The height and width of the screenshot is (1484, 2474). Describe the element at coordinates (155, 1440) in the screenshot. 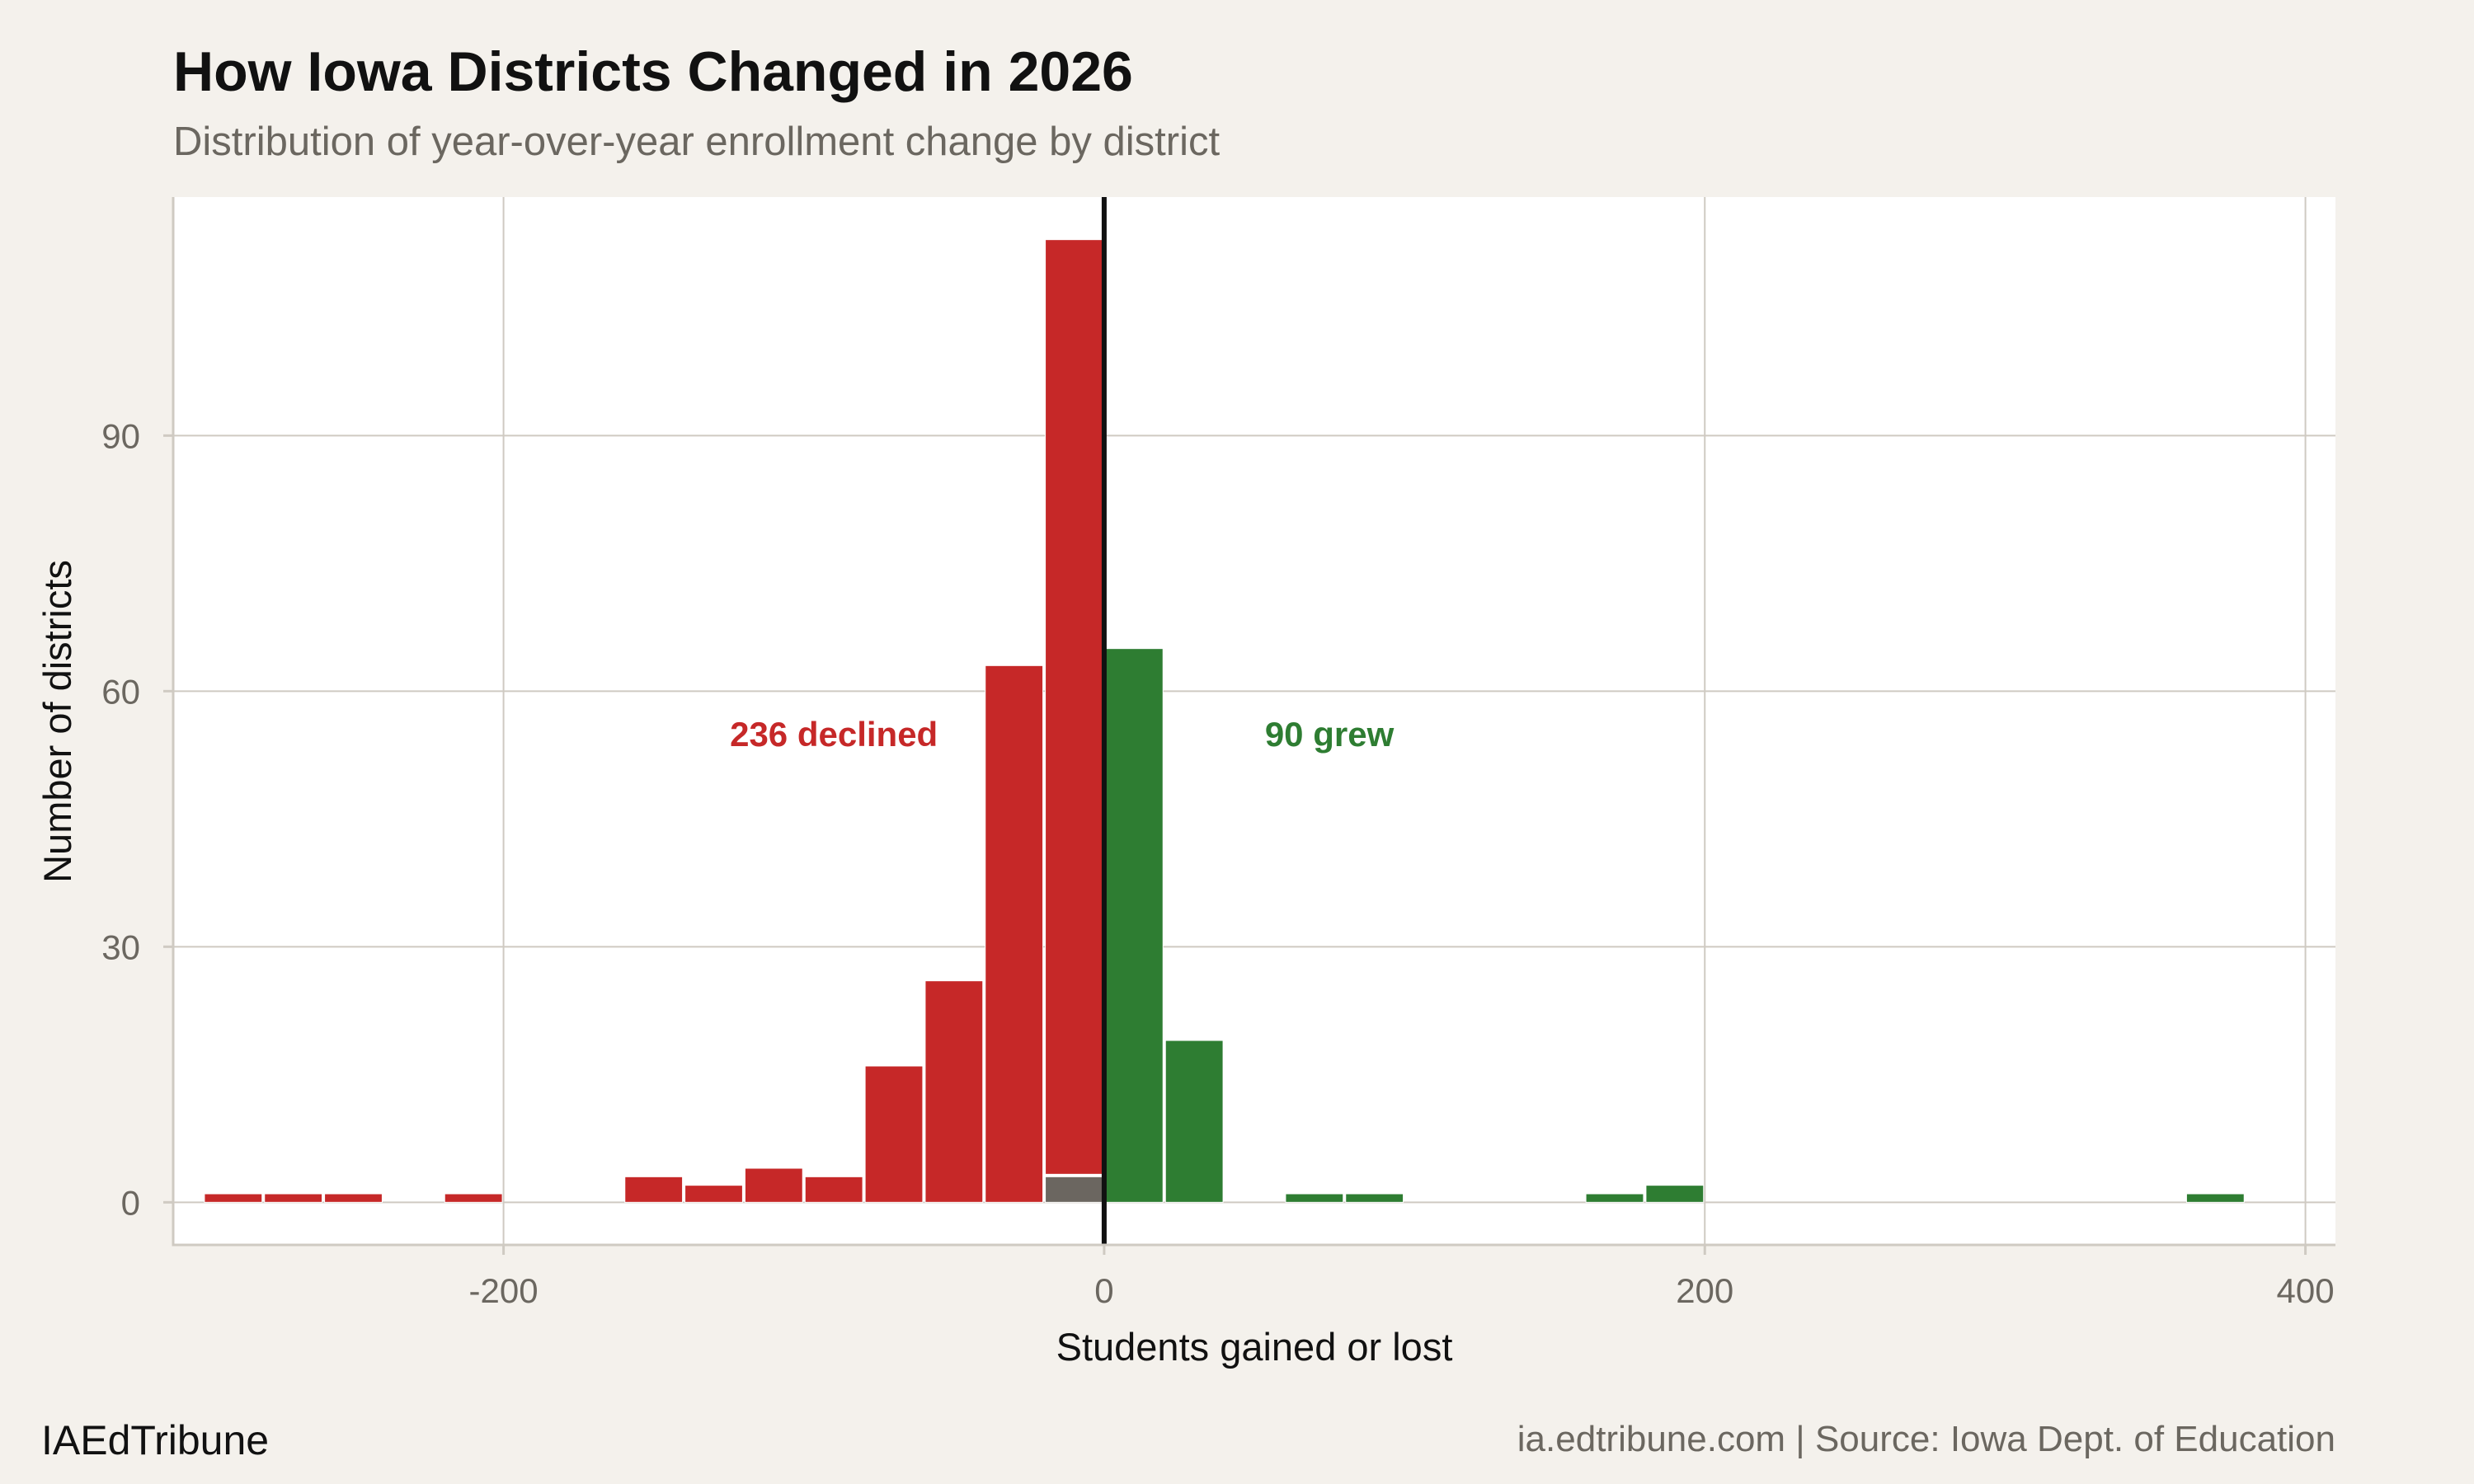

I see `brand-logo-text: IAEdTribune` at that location.